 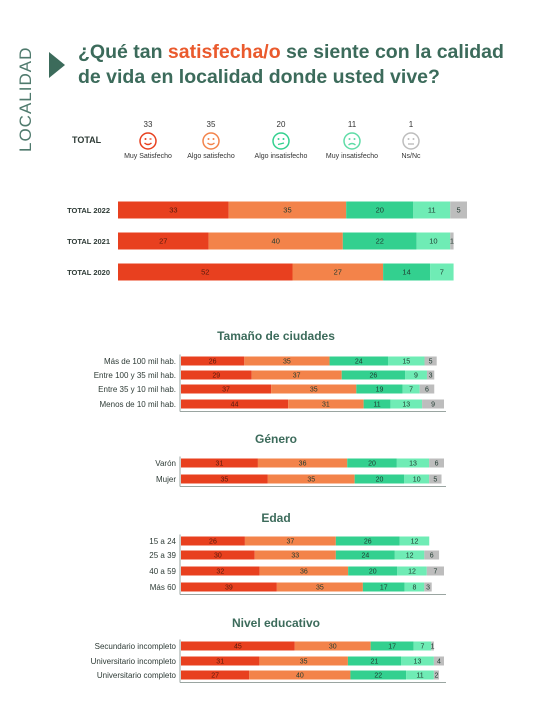 What do you see at coordinates (88, 272) in the screenshot?
I see `category-label: TOTAL 2020` at bounding box center [88, 272].